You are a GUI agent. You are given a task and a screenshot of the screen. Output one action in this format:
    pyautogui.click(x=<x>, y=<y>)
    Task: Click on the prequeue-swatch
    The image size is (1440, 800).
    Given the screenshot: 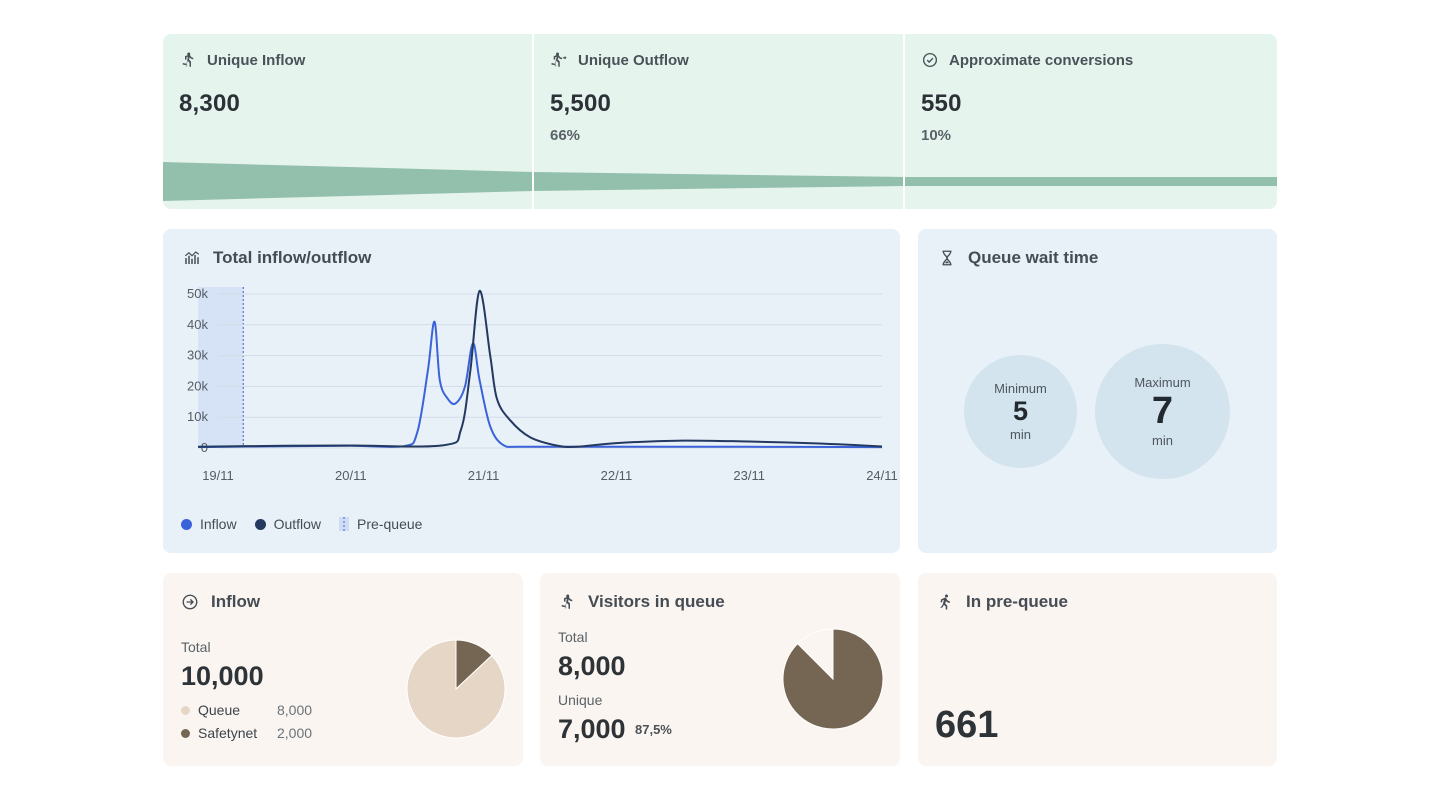 What is the action you would take?
    pyautogui.click(x=344, y=524)
    